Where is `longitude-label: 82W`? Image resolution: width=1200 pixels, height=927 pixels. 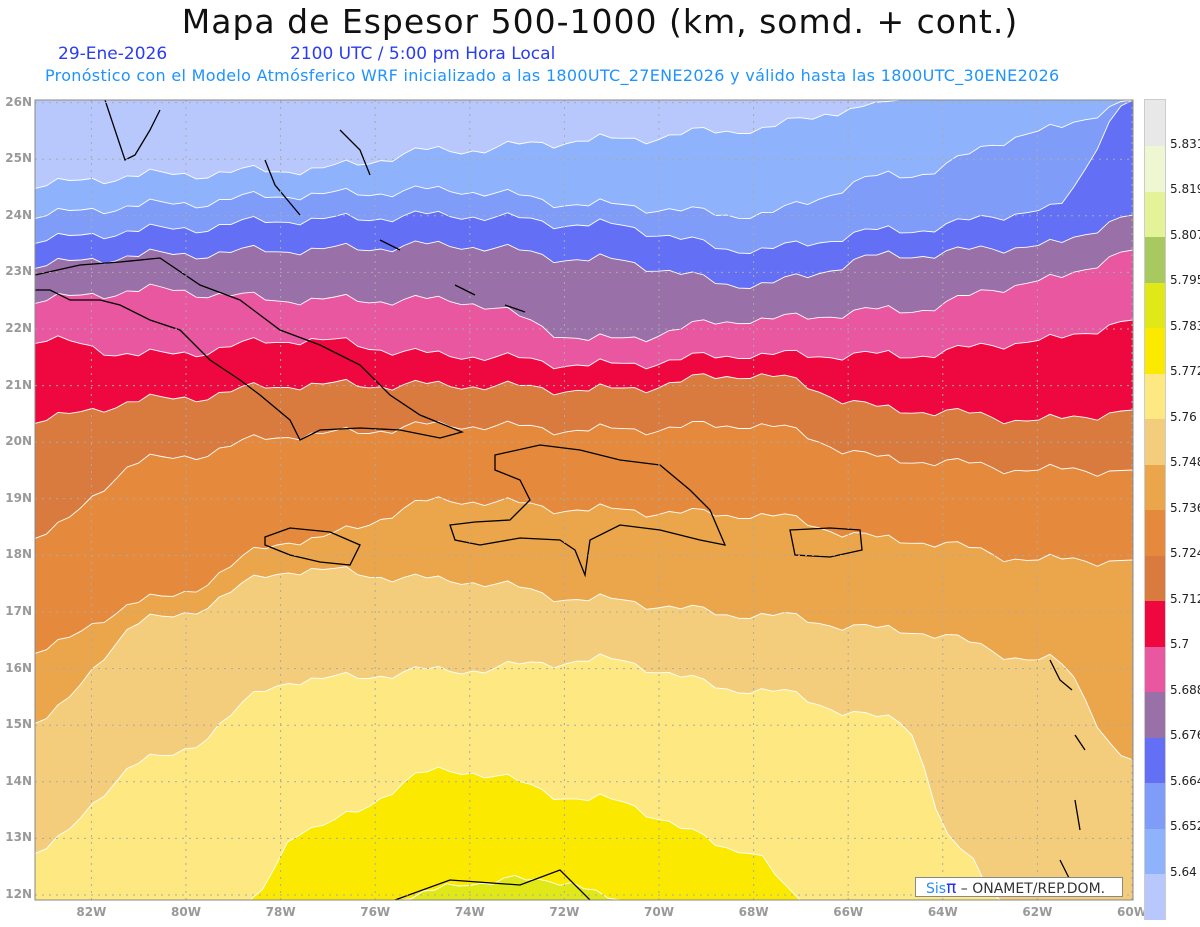
longitude-label: 82W is located at coordinates (91, 912).